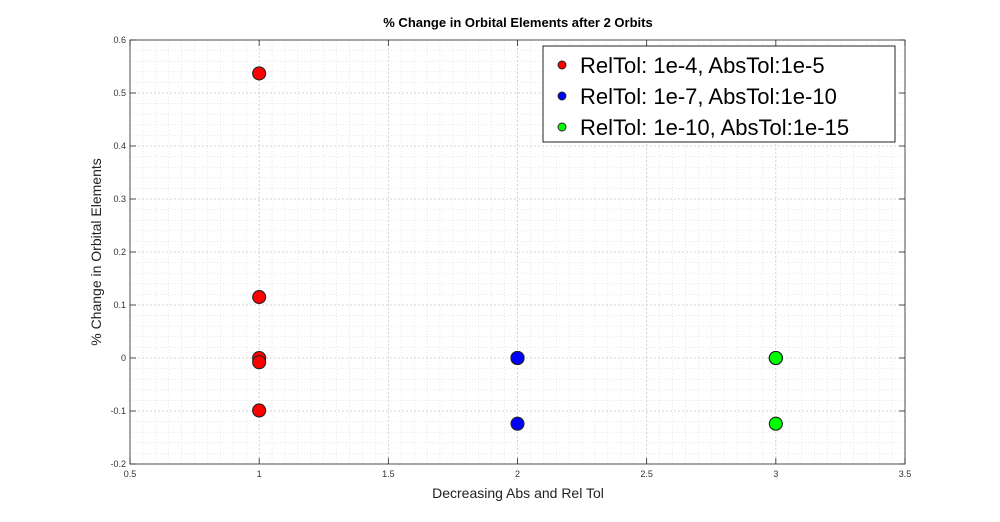 The width and height of the screenshot is (1000, 522). Describe the element at coordinates (118, 464) in the screenshot. I see `y-tick-label: -0.2` at that location.